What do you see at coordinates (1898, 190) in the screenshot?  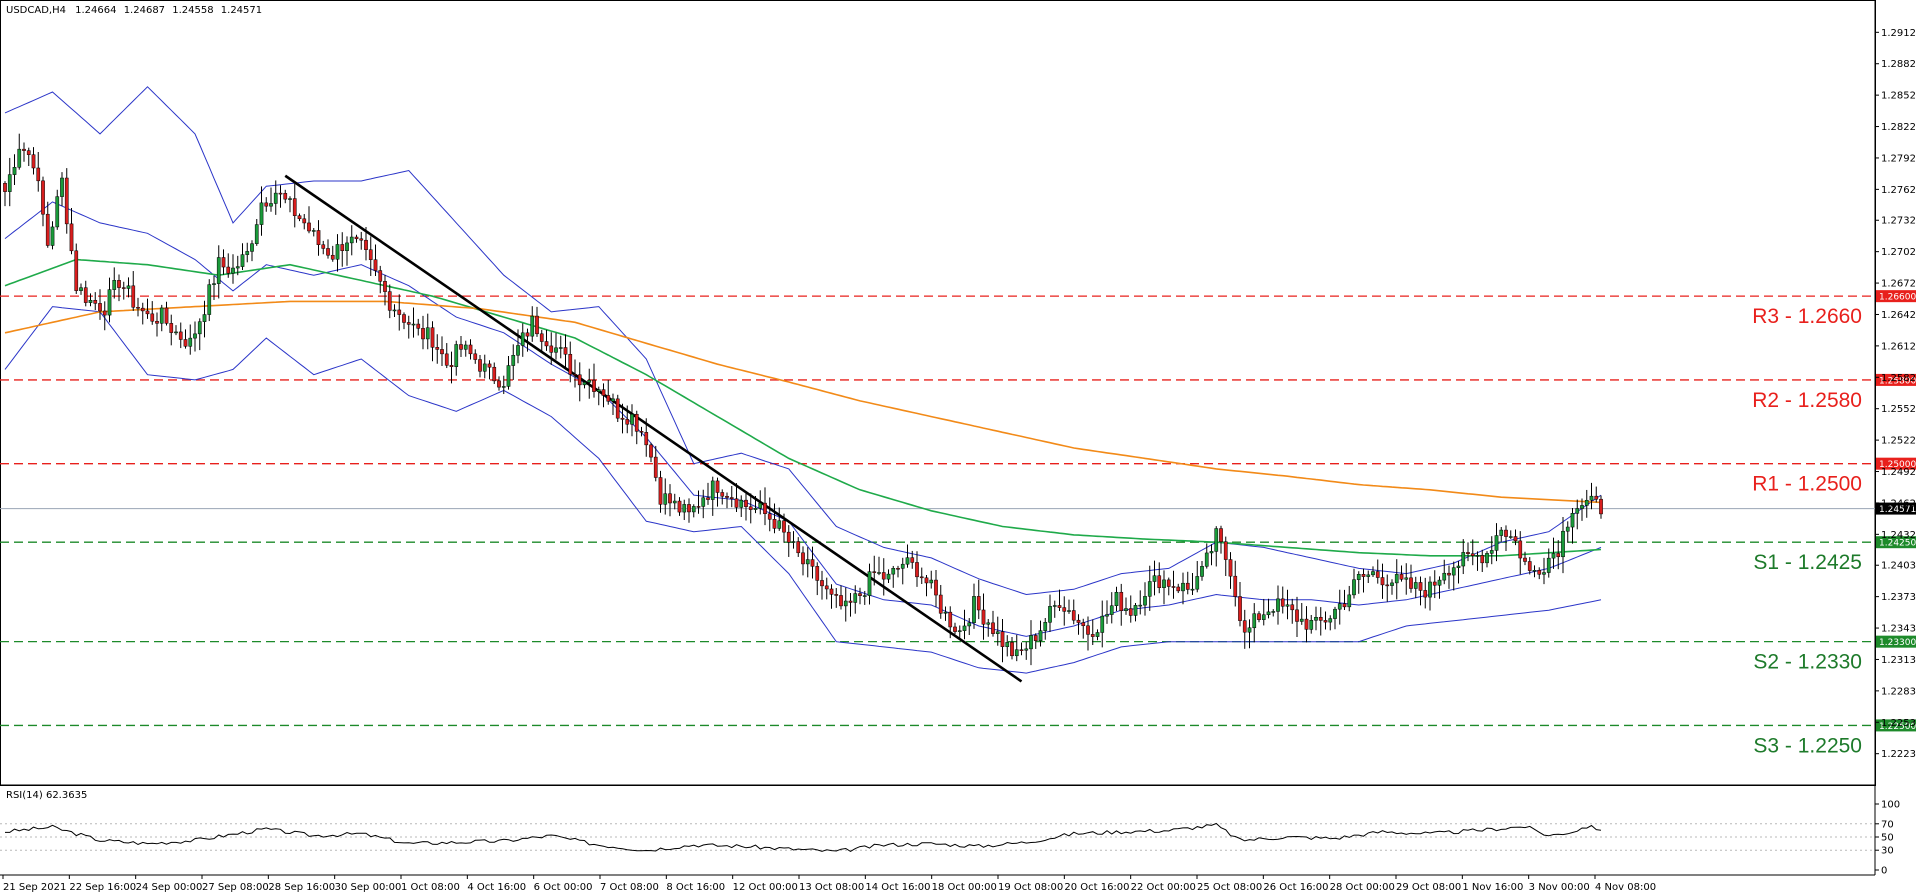 I see `price-tick-label: 1.27620` at bounding box center [1898, 190].